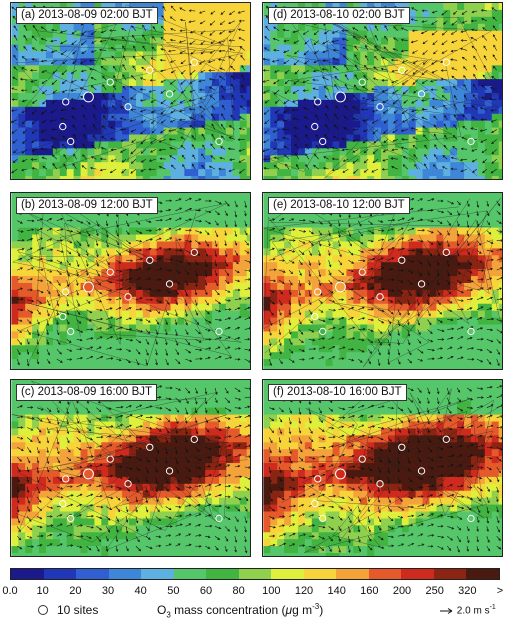 The height and width of the screenshot is (620, 511). What do you see at coordinates (162, 610) in the screenshot?
I see `quantity-symbol: O` at bounding box center [162, 610].